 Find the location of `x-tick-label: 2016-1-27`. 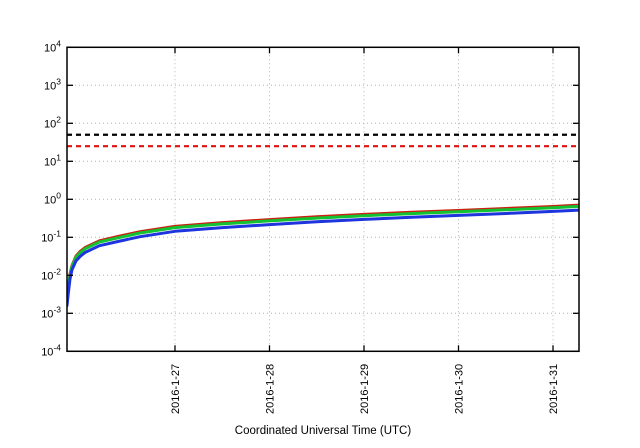

x-tick-label: 2016-1-27 is located at coordinates (176, 389).